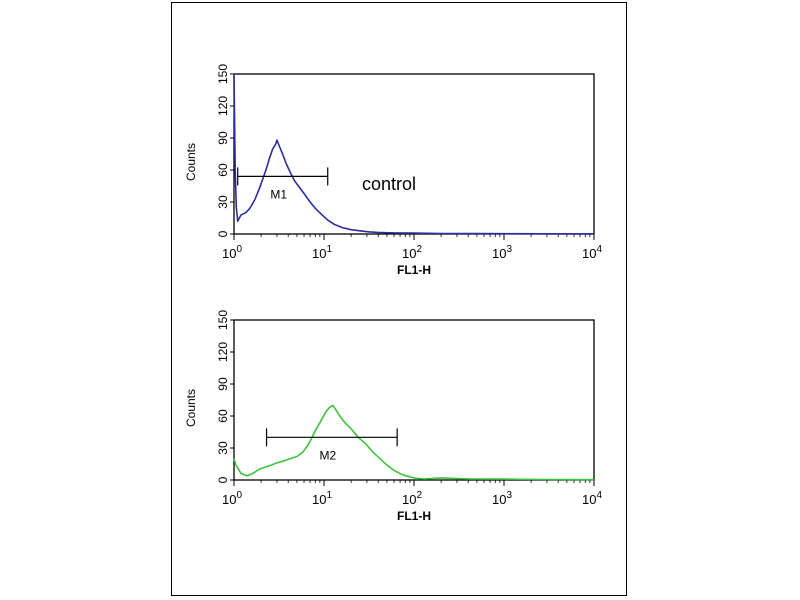 This screenshot has height=600, width=800. What do you see at coordinates (223, 416) in the screenshot?
I see `panel2-y-tick-label: 60` at bounding box center [223, 416].